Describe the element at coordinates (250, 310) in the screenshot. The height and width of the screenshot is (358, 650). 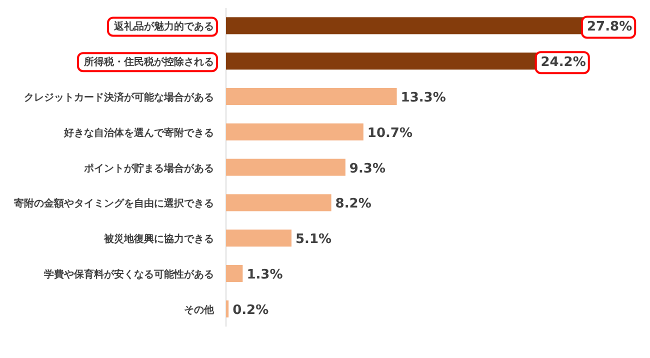
I see `data-label: 0.2%` at that location.